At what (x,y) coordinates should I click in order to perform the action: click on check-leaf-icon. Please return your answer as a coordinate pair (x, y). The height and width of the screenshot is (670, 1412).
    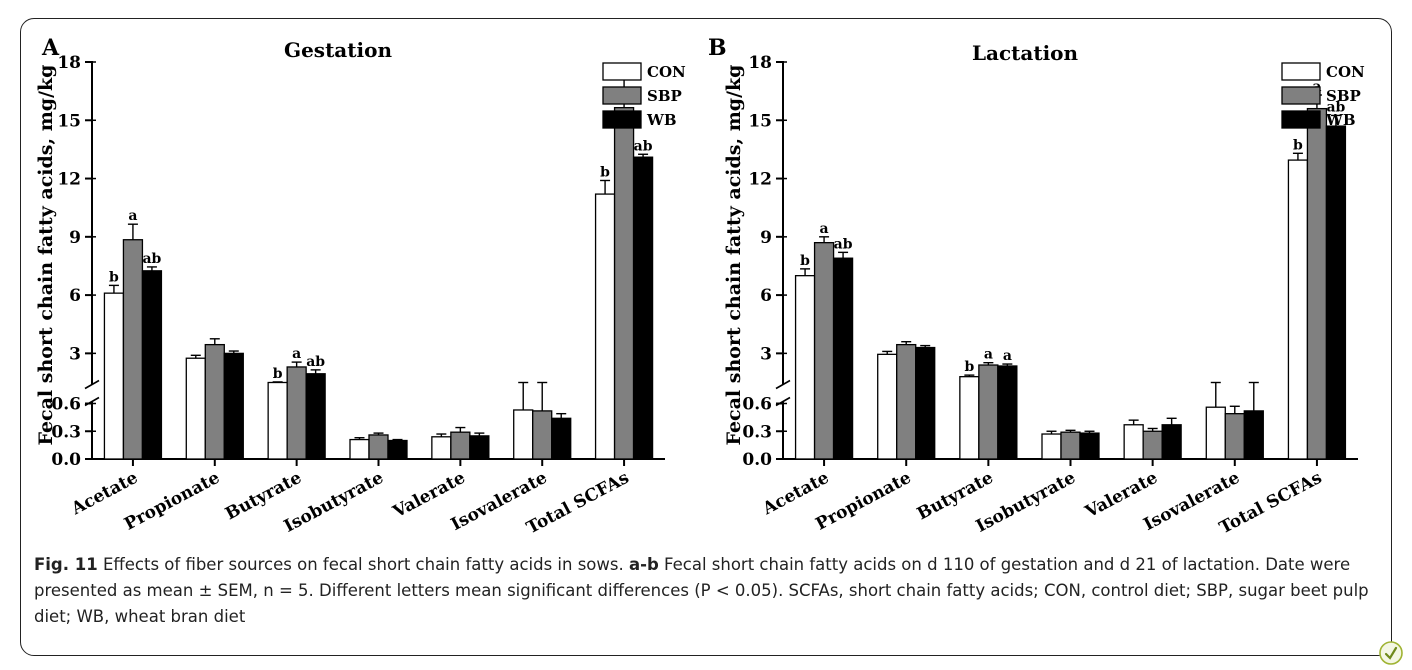
    Looking at the image, I should click on (1391, 653).